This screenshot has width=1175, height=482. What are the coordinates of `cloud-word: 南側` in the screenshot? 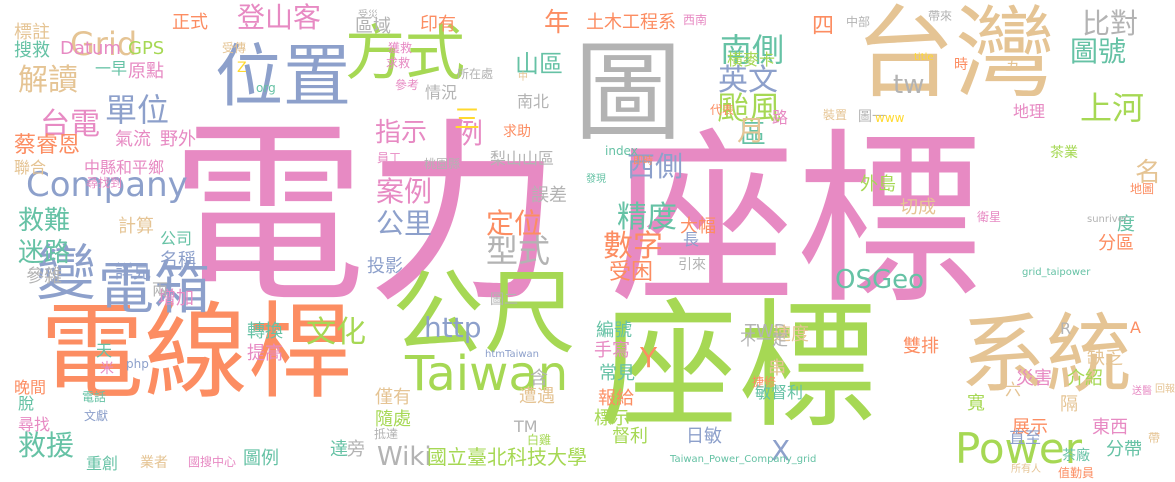 It's located at (752, 50).